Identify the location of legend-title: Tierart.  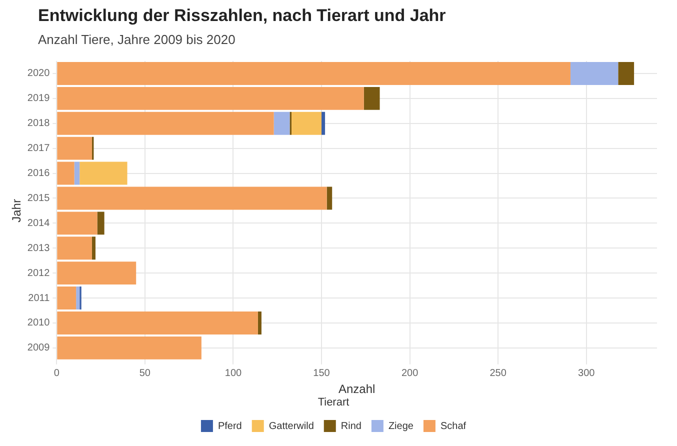
(334, 402).